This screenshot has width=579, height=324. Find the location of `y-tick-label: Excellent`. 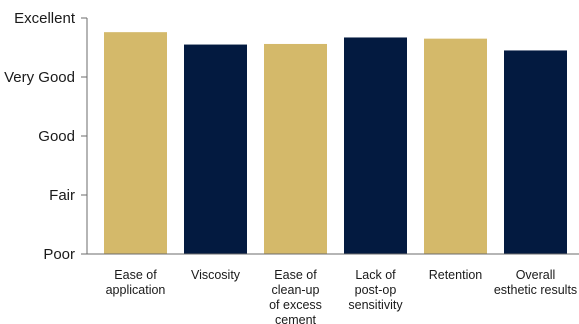

y-tick-label: Excellent is located at coordinates (45, 18).